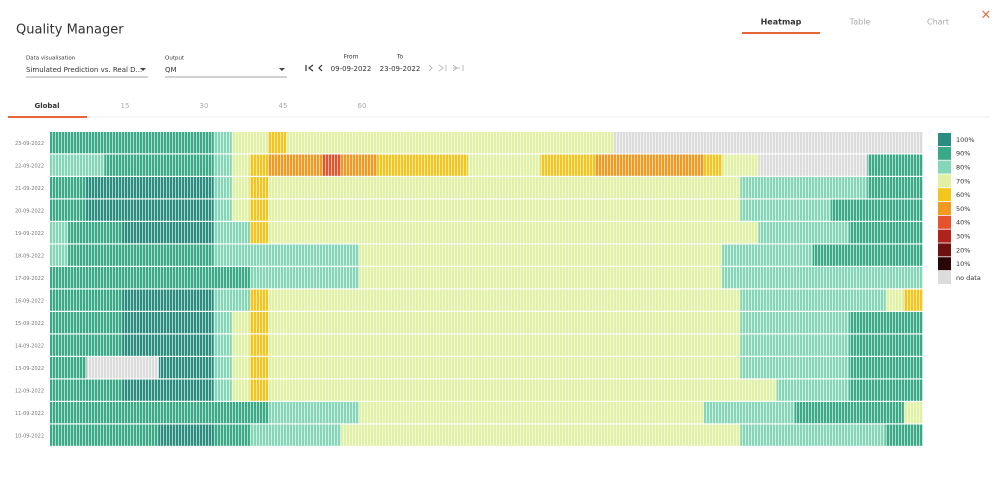 The image size is (1000, 487). I want to click on tab: Heatmap, so click(781, 22).